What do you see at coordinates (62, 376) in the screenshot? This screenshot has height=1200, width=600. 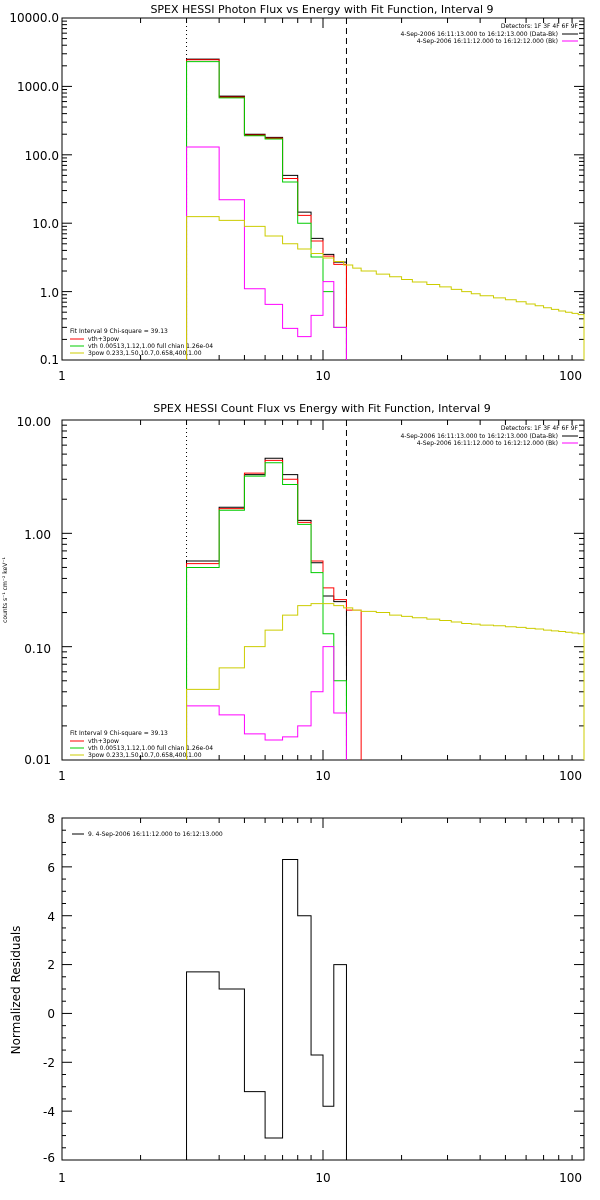 I see `photon-x-tick-label: 1` at bounding box center [62, 376].